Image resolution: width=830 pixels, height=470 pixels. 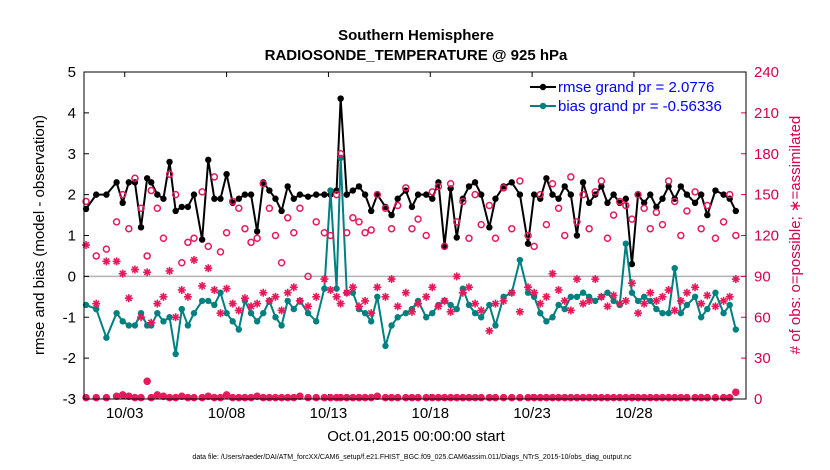 What do you see at coordinates (640, 106) in the screenshot?
I see `legend-bias-label: bias grand pr = -0.56336` at bounding box center [640, 106].